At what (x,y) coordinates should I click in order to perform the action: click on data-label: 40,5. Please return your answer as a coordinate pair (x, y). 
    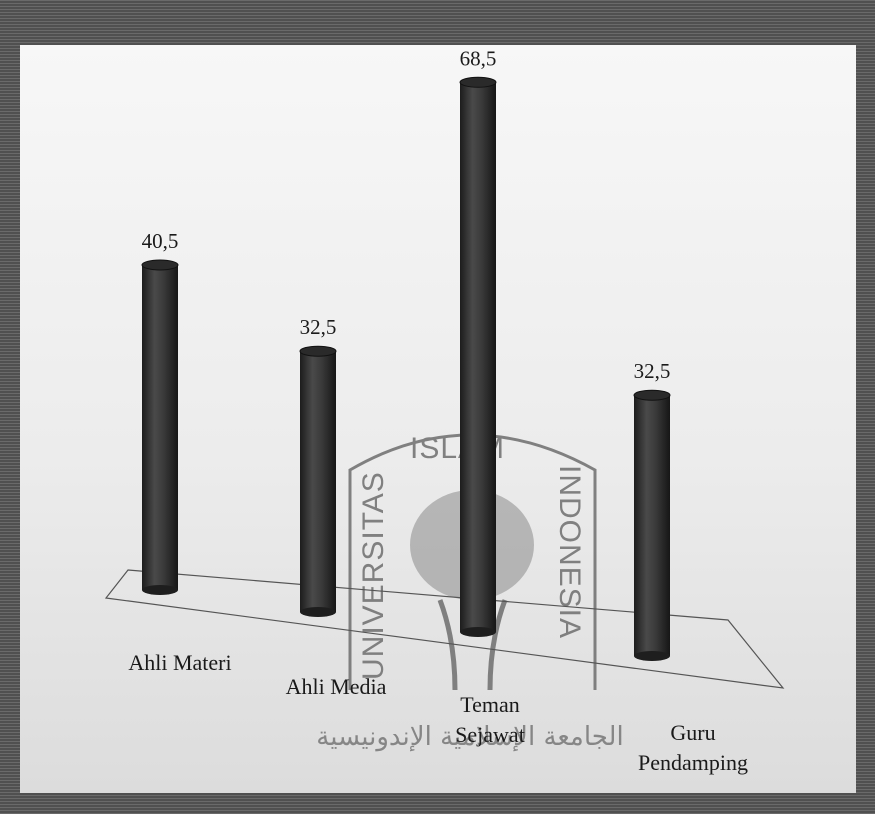
    Looking at the image, I should click on (160, 241).